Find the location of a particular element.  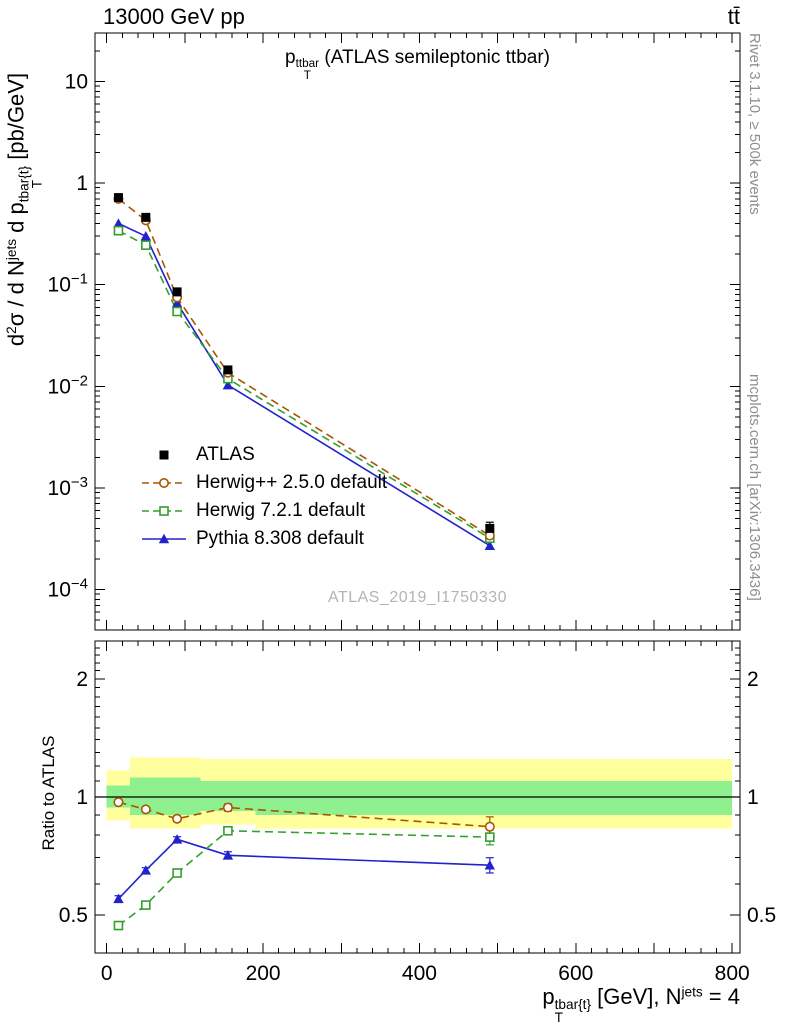

legend-item-0: ATLAS is located at coordinates (264, 455).